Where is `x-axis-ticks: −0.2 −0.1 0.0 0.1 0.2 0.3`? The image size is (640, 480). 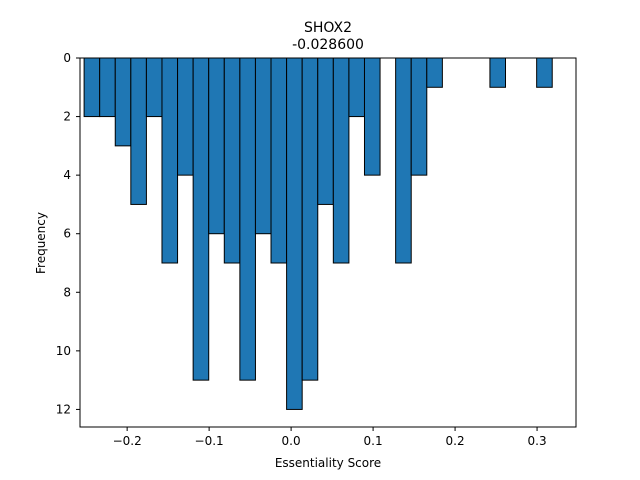 x-axis-ticks: −0.2 −0.1 0.0 0.1 0.2 0.3 is located at coordinates (330, 437).